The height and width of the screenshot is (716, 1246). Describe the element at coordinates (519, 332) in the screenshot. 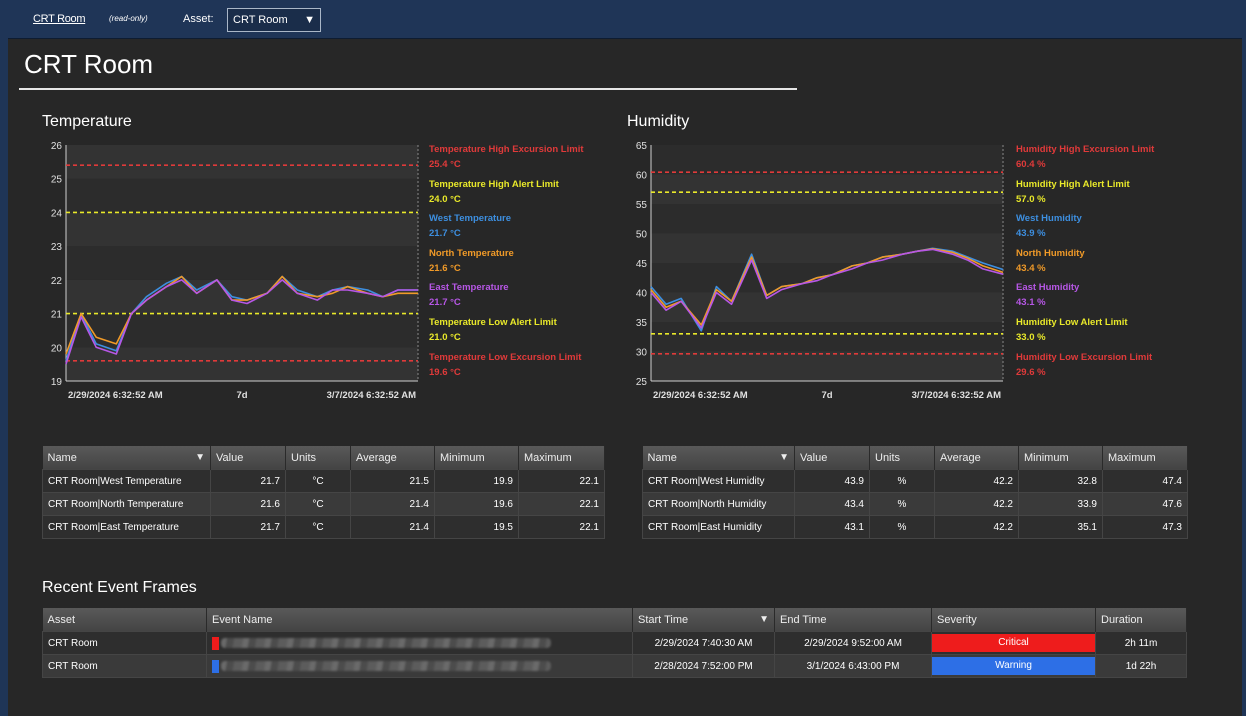

I see `legend-item: Temperature Low Alert Limit 21.0 °C` at that location.